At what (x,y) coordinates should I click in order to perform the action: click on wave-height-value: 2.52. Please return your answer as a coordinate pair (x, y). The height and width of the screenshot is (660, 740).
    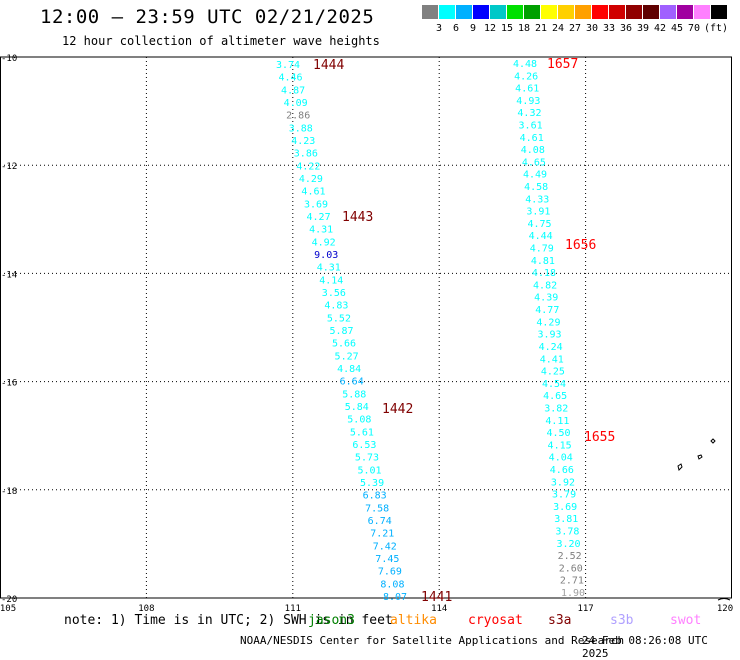
    Looking at the image, I should click on (570, 556).